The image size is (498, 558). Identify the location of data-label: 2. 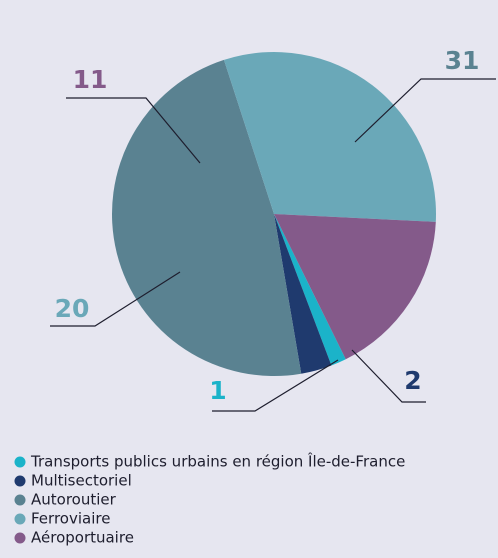
(412, 380).